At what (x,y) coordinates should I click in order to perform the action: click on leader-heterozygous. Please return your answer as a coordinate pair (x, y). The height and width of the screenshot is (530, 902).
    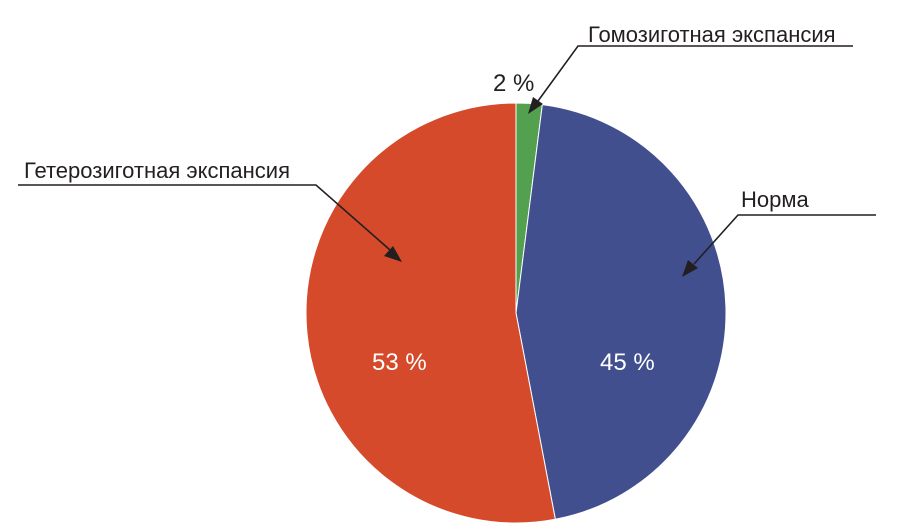
    Looking at the image, I should click on (210, 223).